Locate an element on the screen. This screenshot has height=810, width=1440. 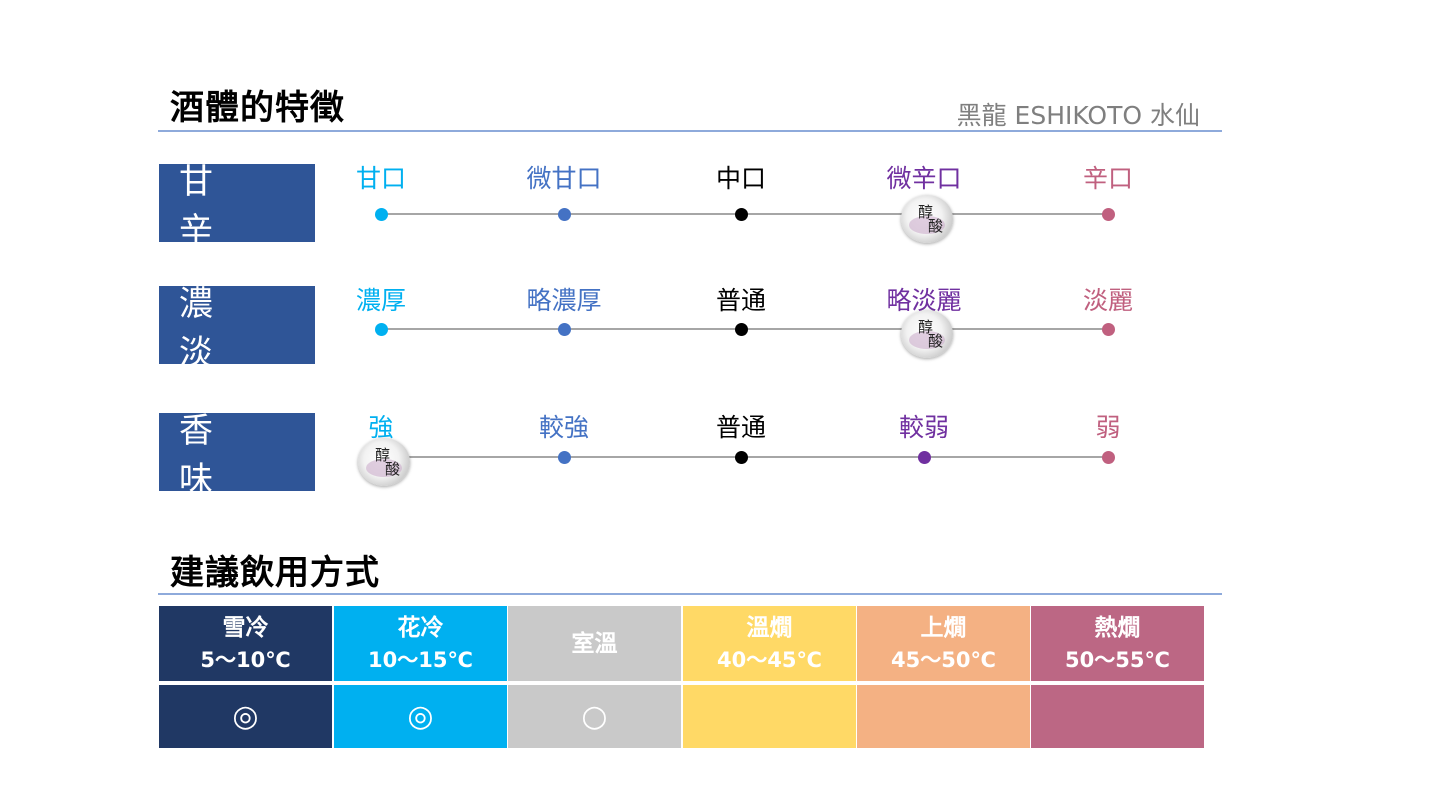
scale-label: 較弱 is located at coordinates (924, 428).